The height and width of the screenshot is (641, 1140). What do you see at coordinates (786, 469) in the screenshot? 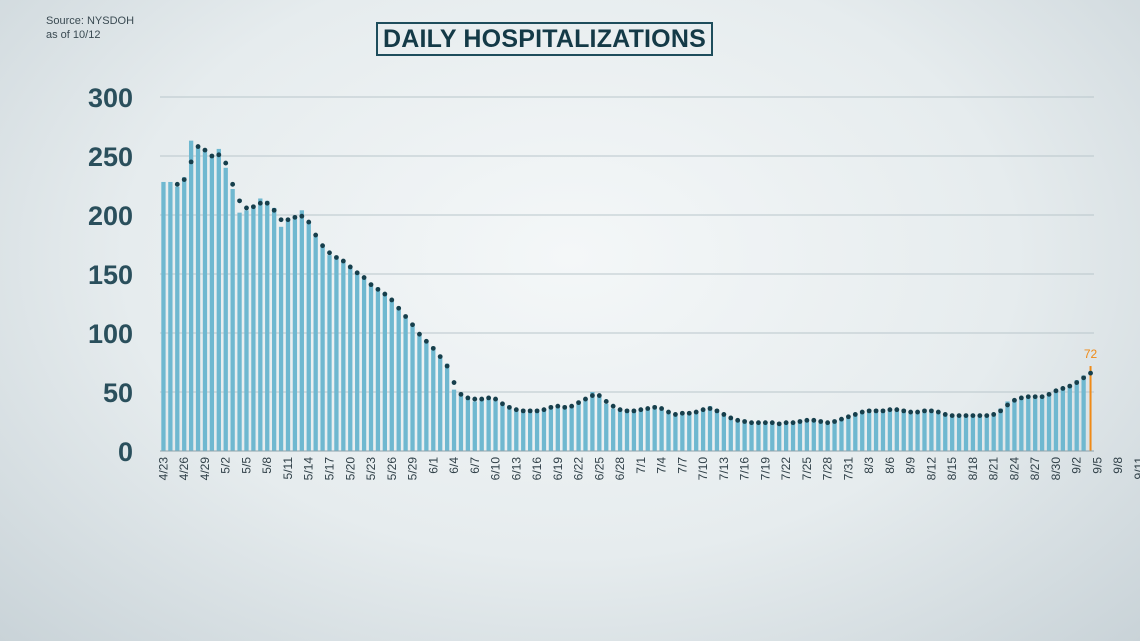
I see `x-tick-label: 7/22` at bounding box center [786, 469].